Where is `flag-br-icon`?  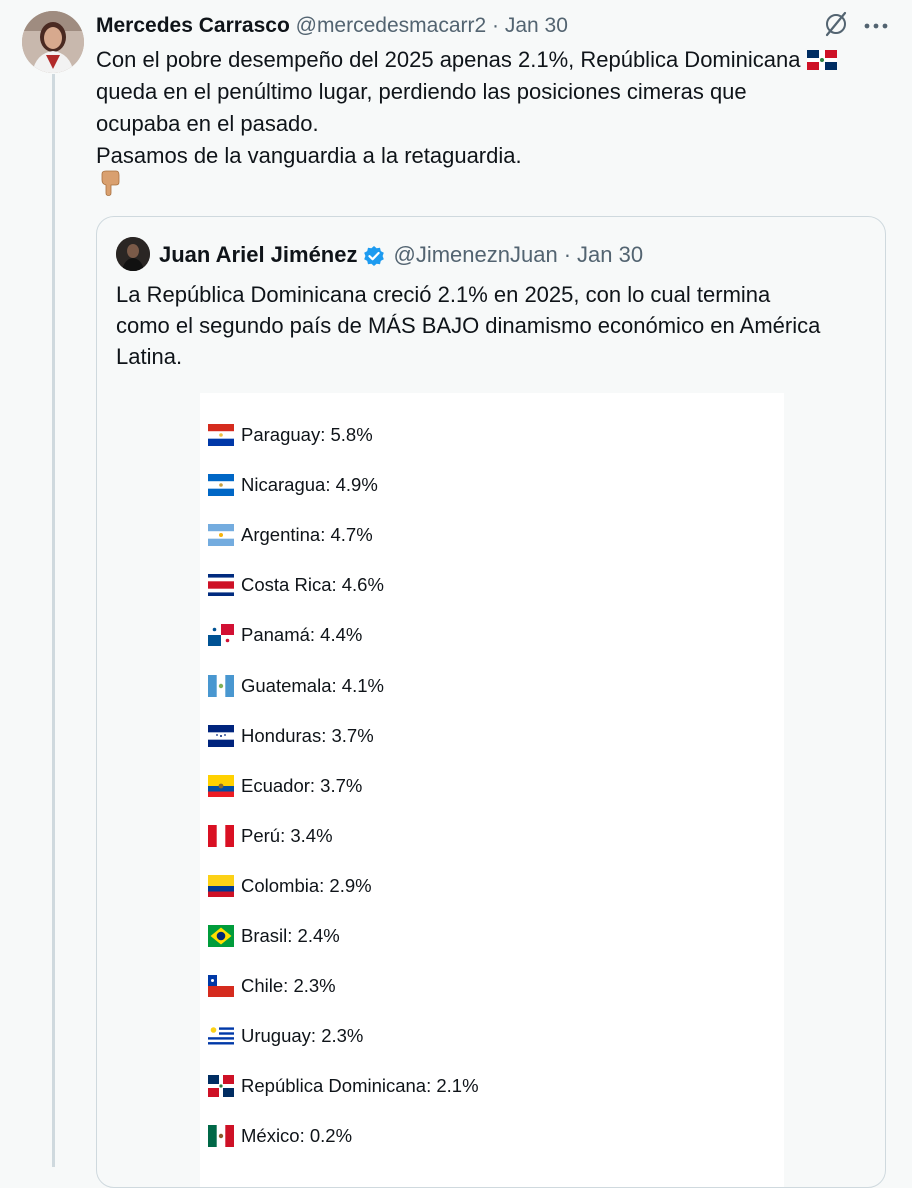
flag-br-icon is located at coordinates (221, 936).